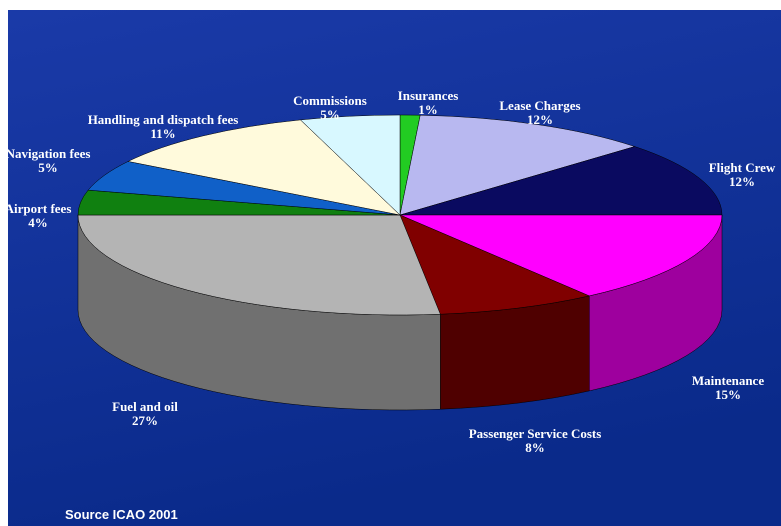 This screenshot has height=526, width=781. What do you see at coordinates (48, 153) in the screenshot?
I see `slice-label: Navigation fees` at bounding box center [48, 153].